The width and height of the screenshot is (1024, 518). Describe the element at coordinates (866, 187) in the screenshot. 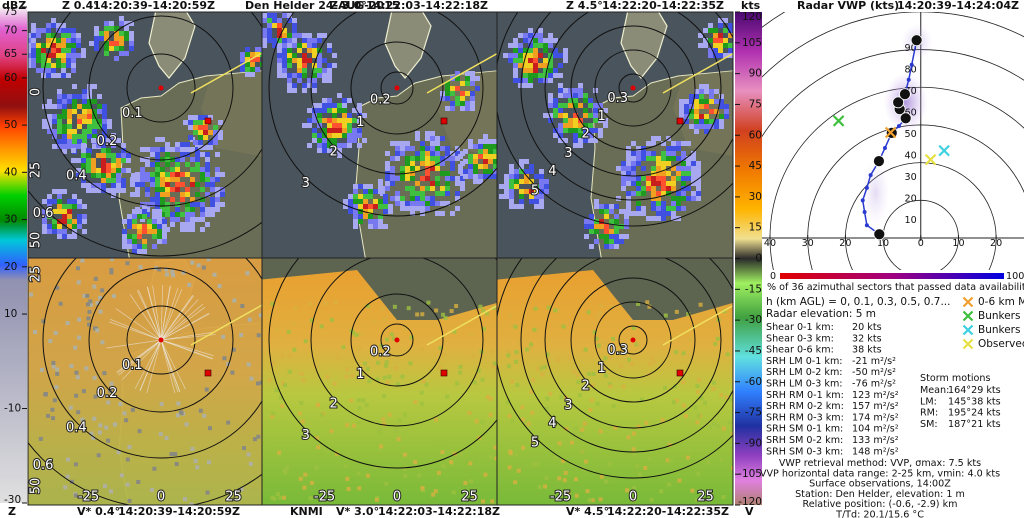

I see `hodograph-point` at that location.